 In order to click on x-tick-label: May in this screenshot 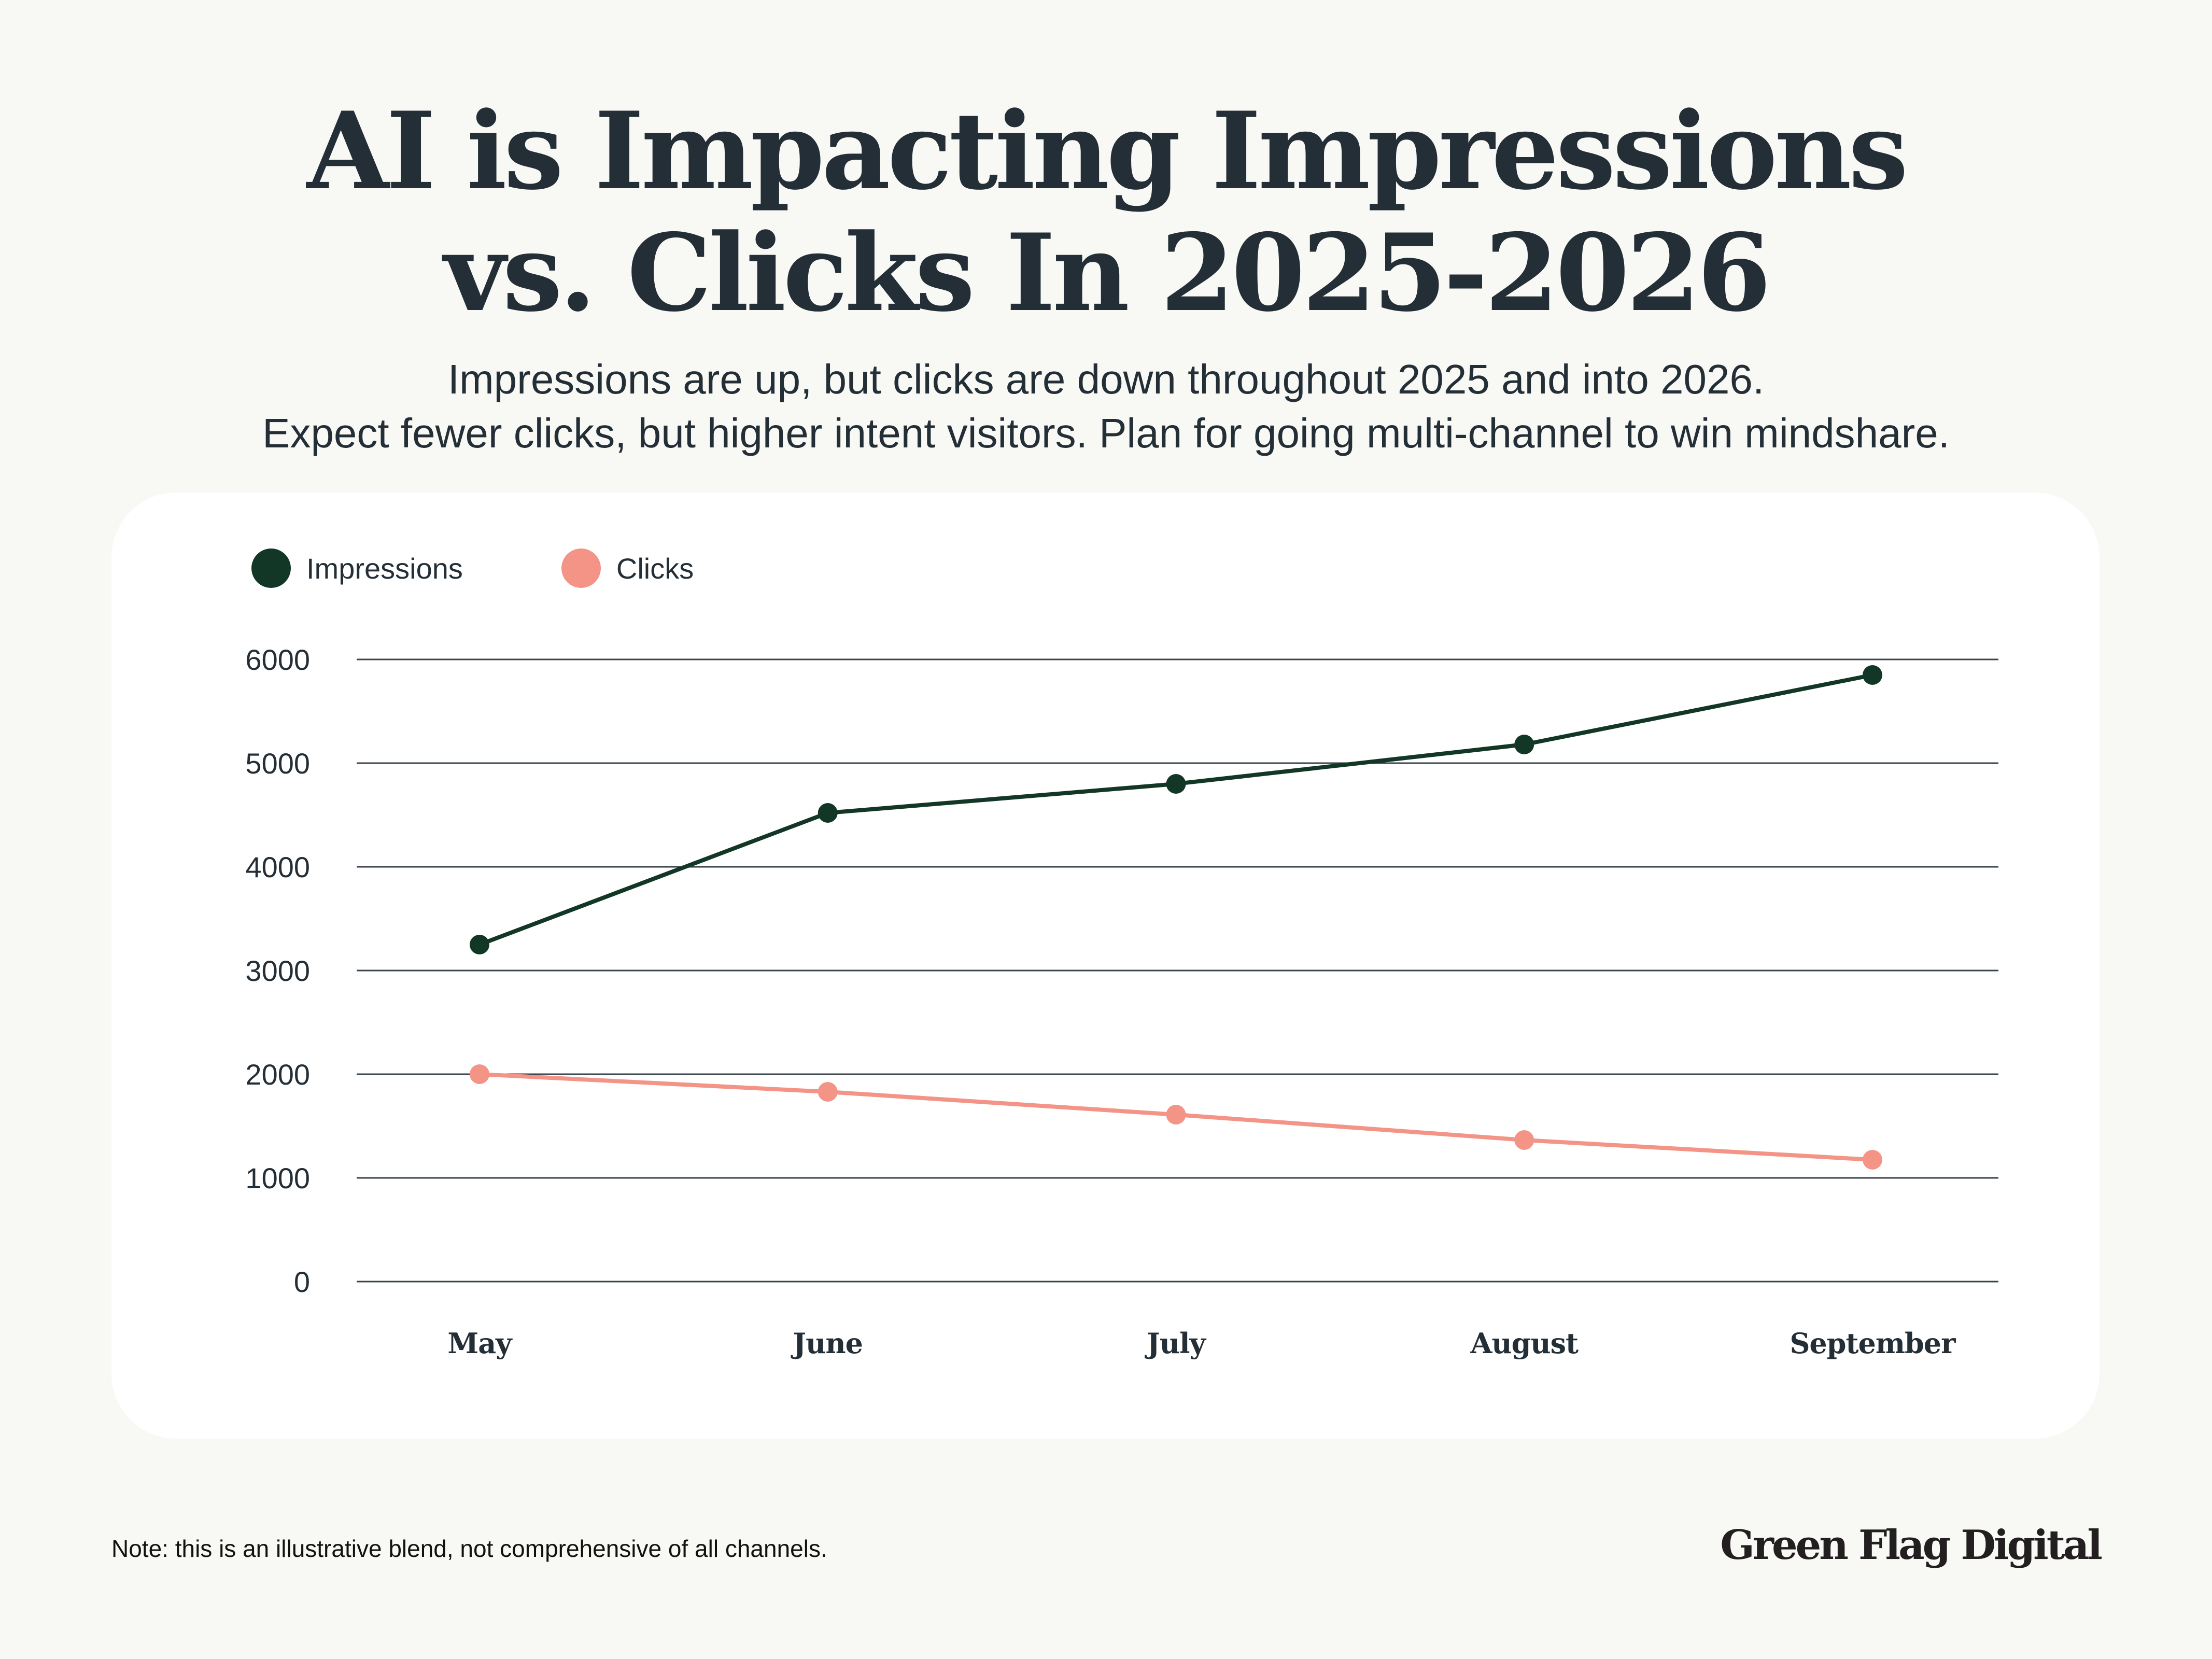, I will do `click(480, 1344)`.